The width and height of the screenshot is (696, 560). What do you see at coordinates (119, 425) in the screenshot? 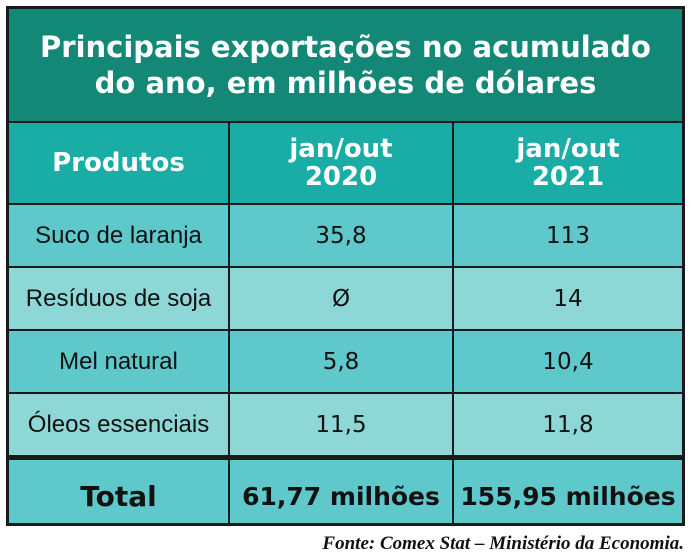
I see `product-name: Óleos essenciais` at bounding box center [119, 425].